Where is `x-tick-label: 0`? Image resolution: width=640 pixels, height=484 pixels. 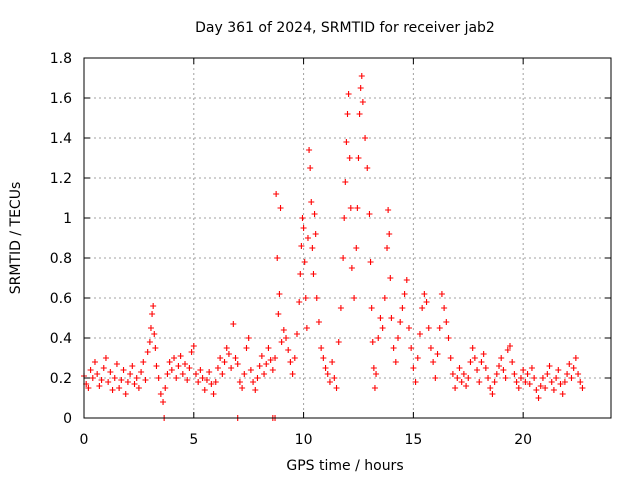 x-tick-label: 0 is located at coordinates (84, 440).